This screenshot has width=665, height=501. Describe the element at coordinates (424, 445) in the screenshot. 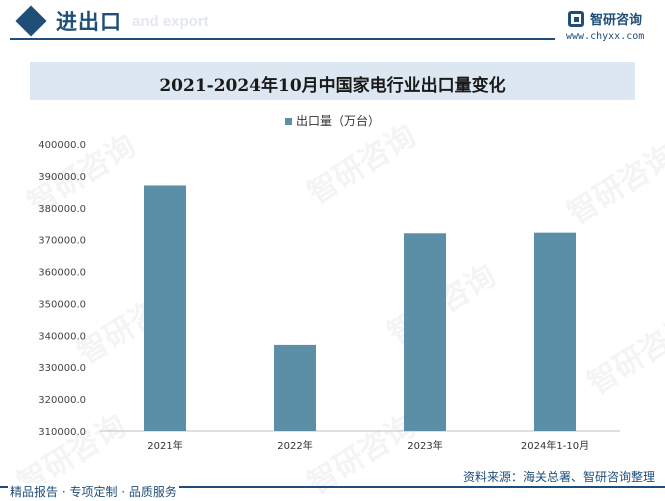

I see `x-tick-label: 2023年` at that location.